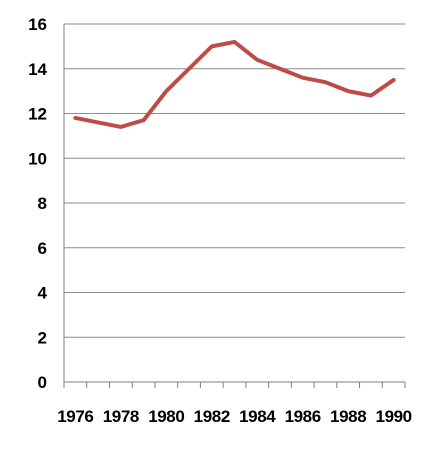  I want to click on y-tick-label: 2, so click(42, 337).